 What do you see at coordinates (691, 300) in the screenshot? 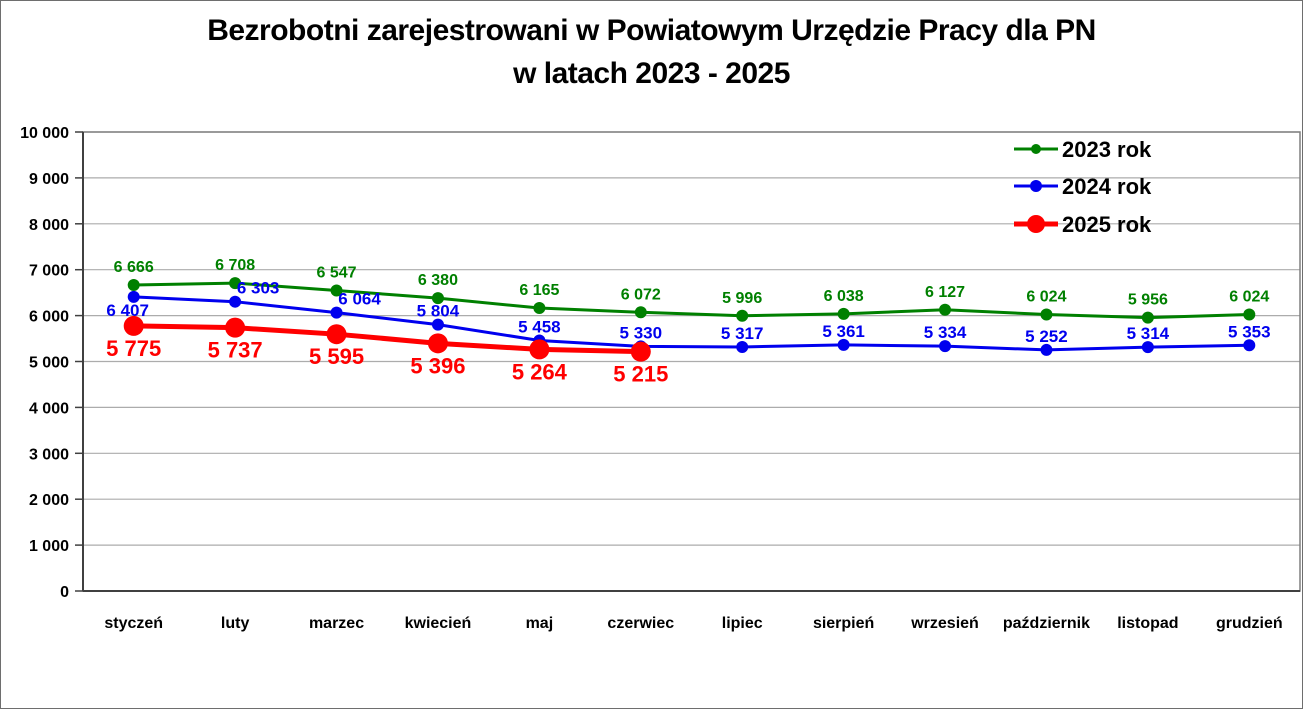
I see `series-line-2023` at bounding box center [691, 300].